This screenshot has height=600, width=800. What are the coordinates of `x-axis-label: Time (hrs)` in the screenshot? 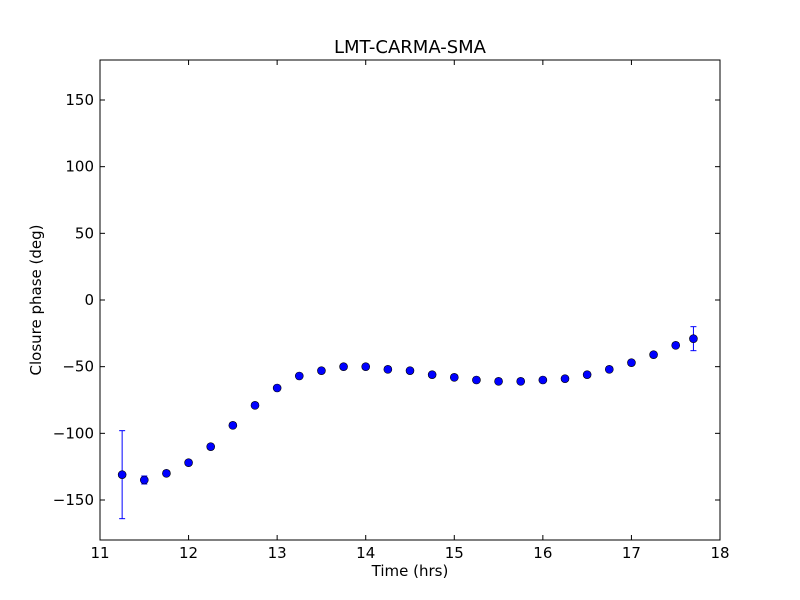 It's located at (410, 571).